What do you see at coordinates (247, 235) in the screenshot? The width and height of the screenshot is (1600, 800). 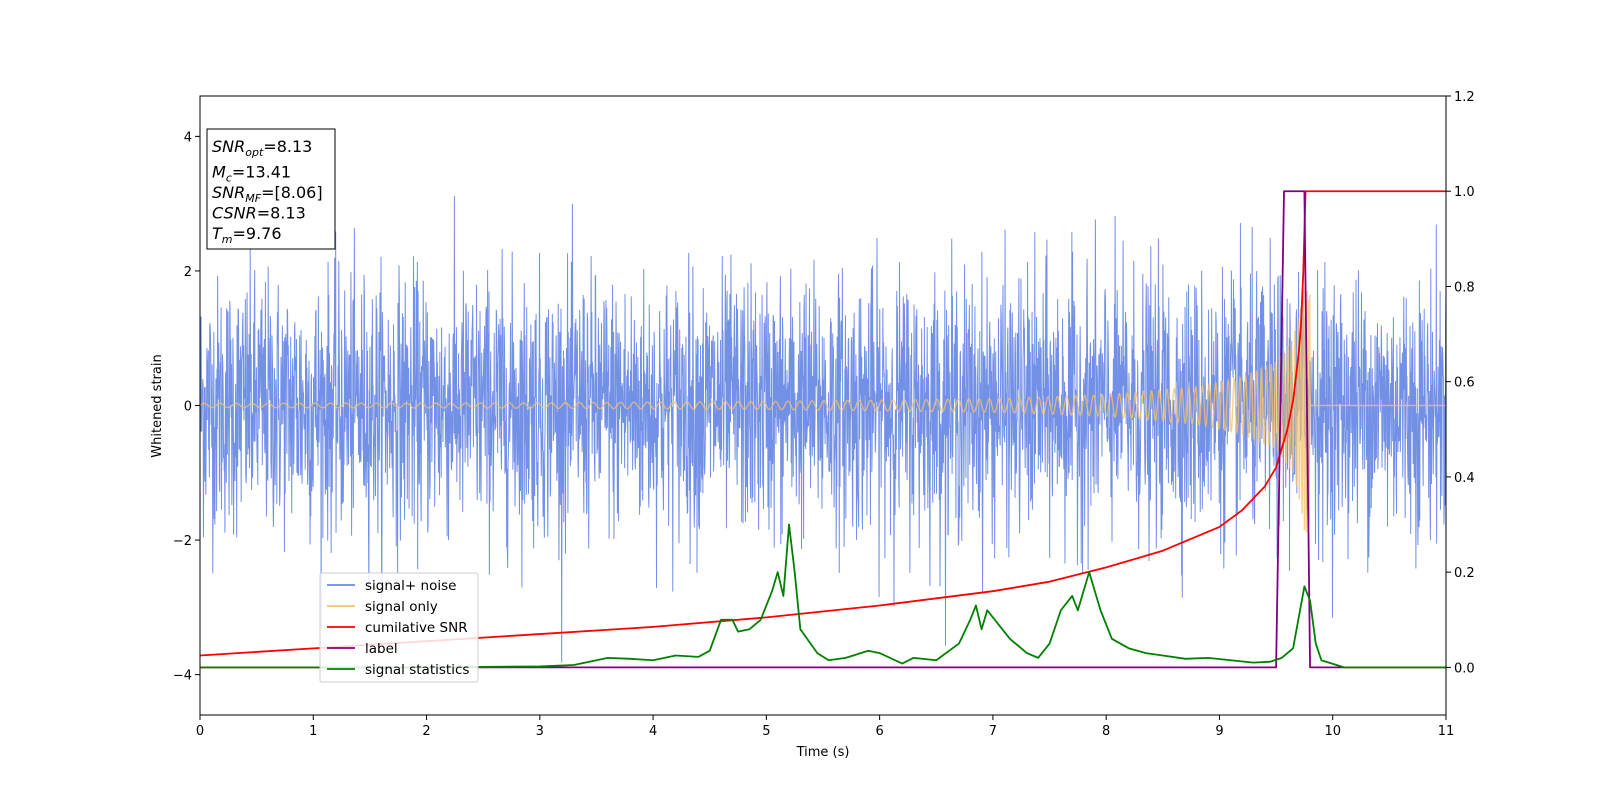 I see `info-box-line: Tm=9.76` at bounding box center [247, 235].